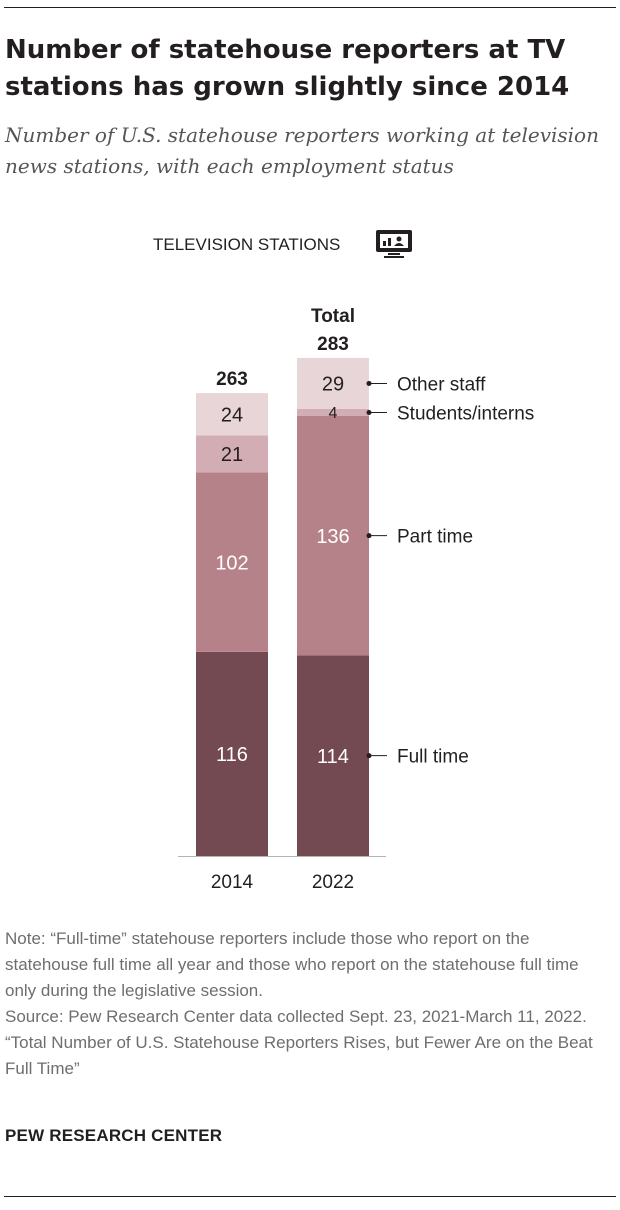 The image size is (620, 1210). I want to click on legend-label-part-time: Part time, so click(435, 537).